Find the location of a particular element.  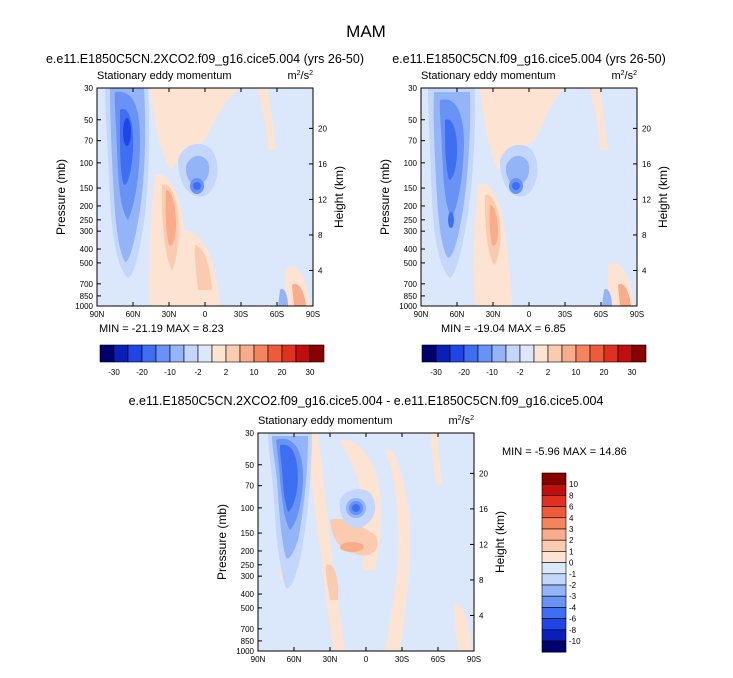

max-label: MAX = is located at coordinates (524, 329).